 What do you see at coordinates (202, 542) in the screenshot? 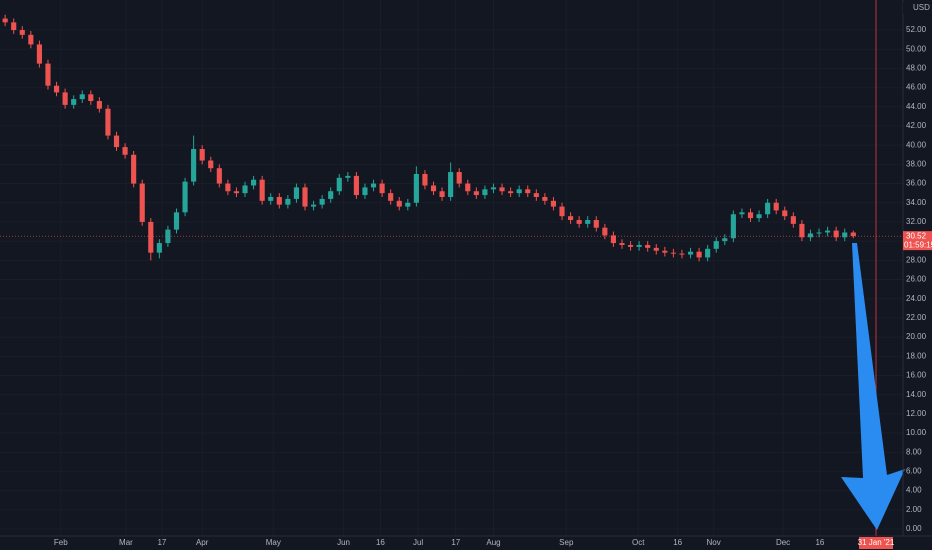
I see `x-tick-label: Apr` at bounding box center [202, 542].